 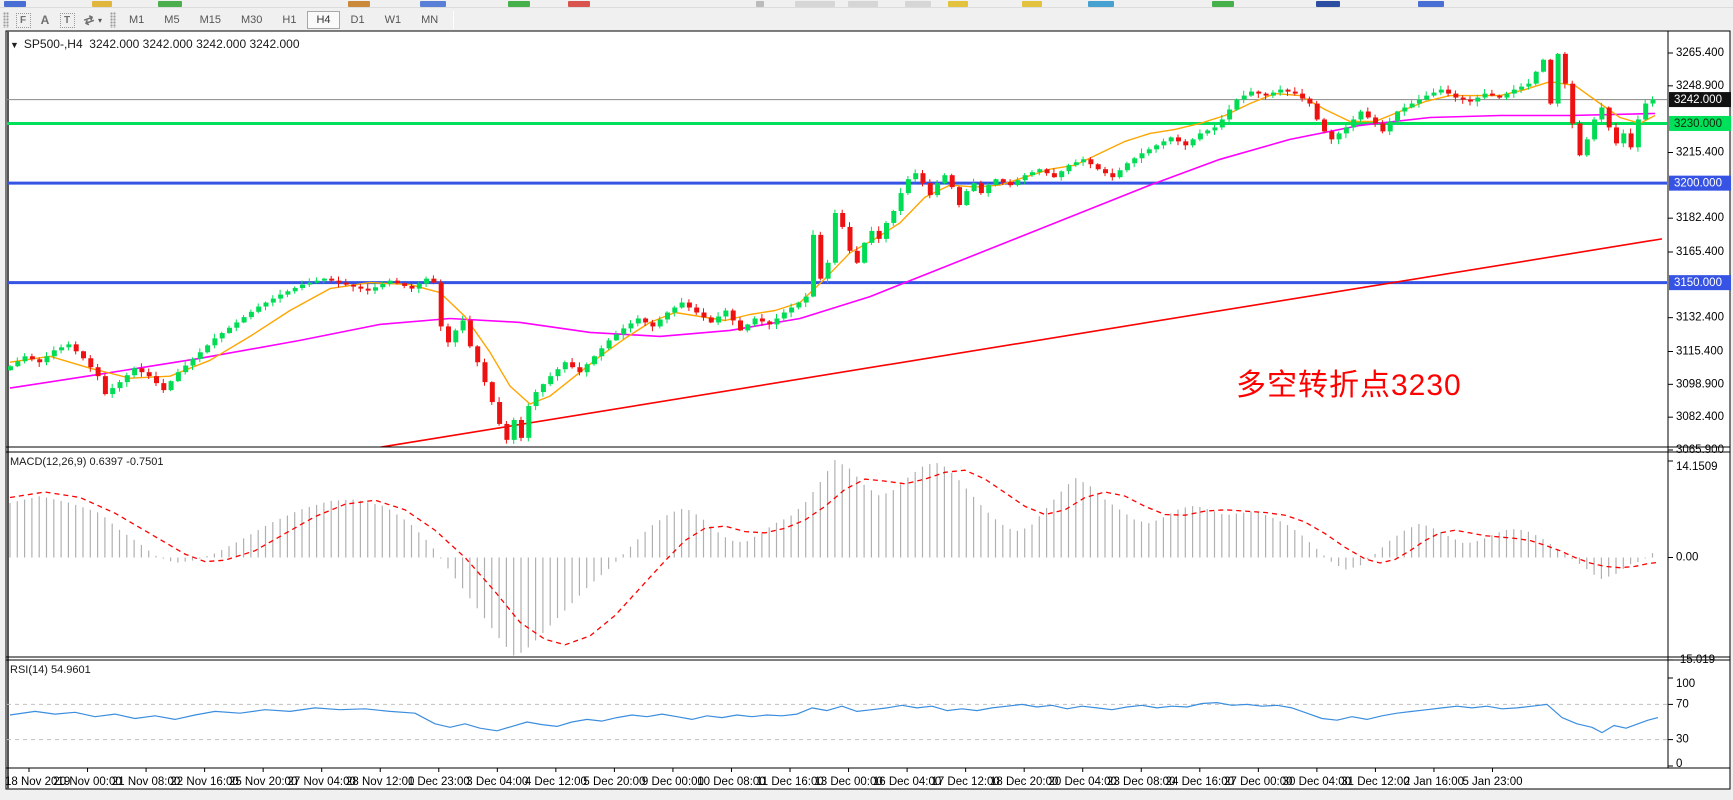 What do you see at coordinates (1200, 782) in the screenshot?
I see `time-tick-label: 24 Dec 16:00` at bounding box center [1200, 782].